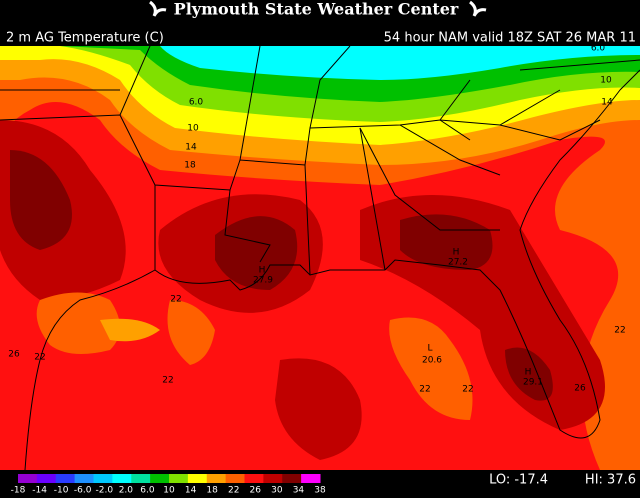 The width and height of the screenshot is (640, 498). I want to click on field-name: 2 m AG Temperature (C), so click(85, 38).